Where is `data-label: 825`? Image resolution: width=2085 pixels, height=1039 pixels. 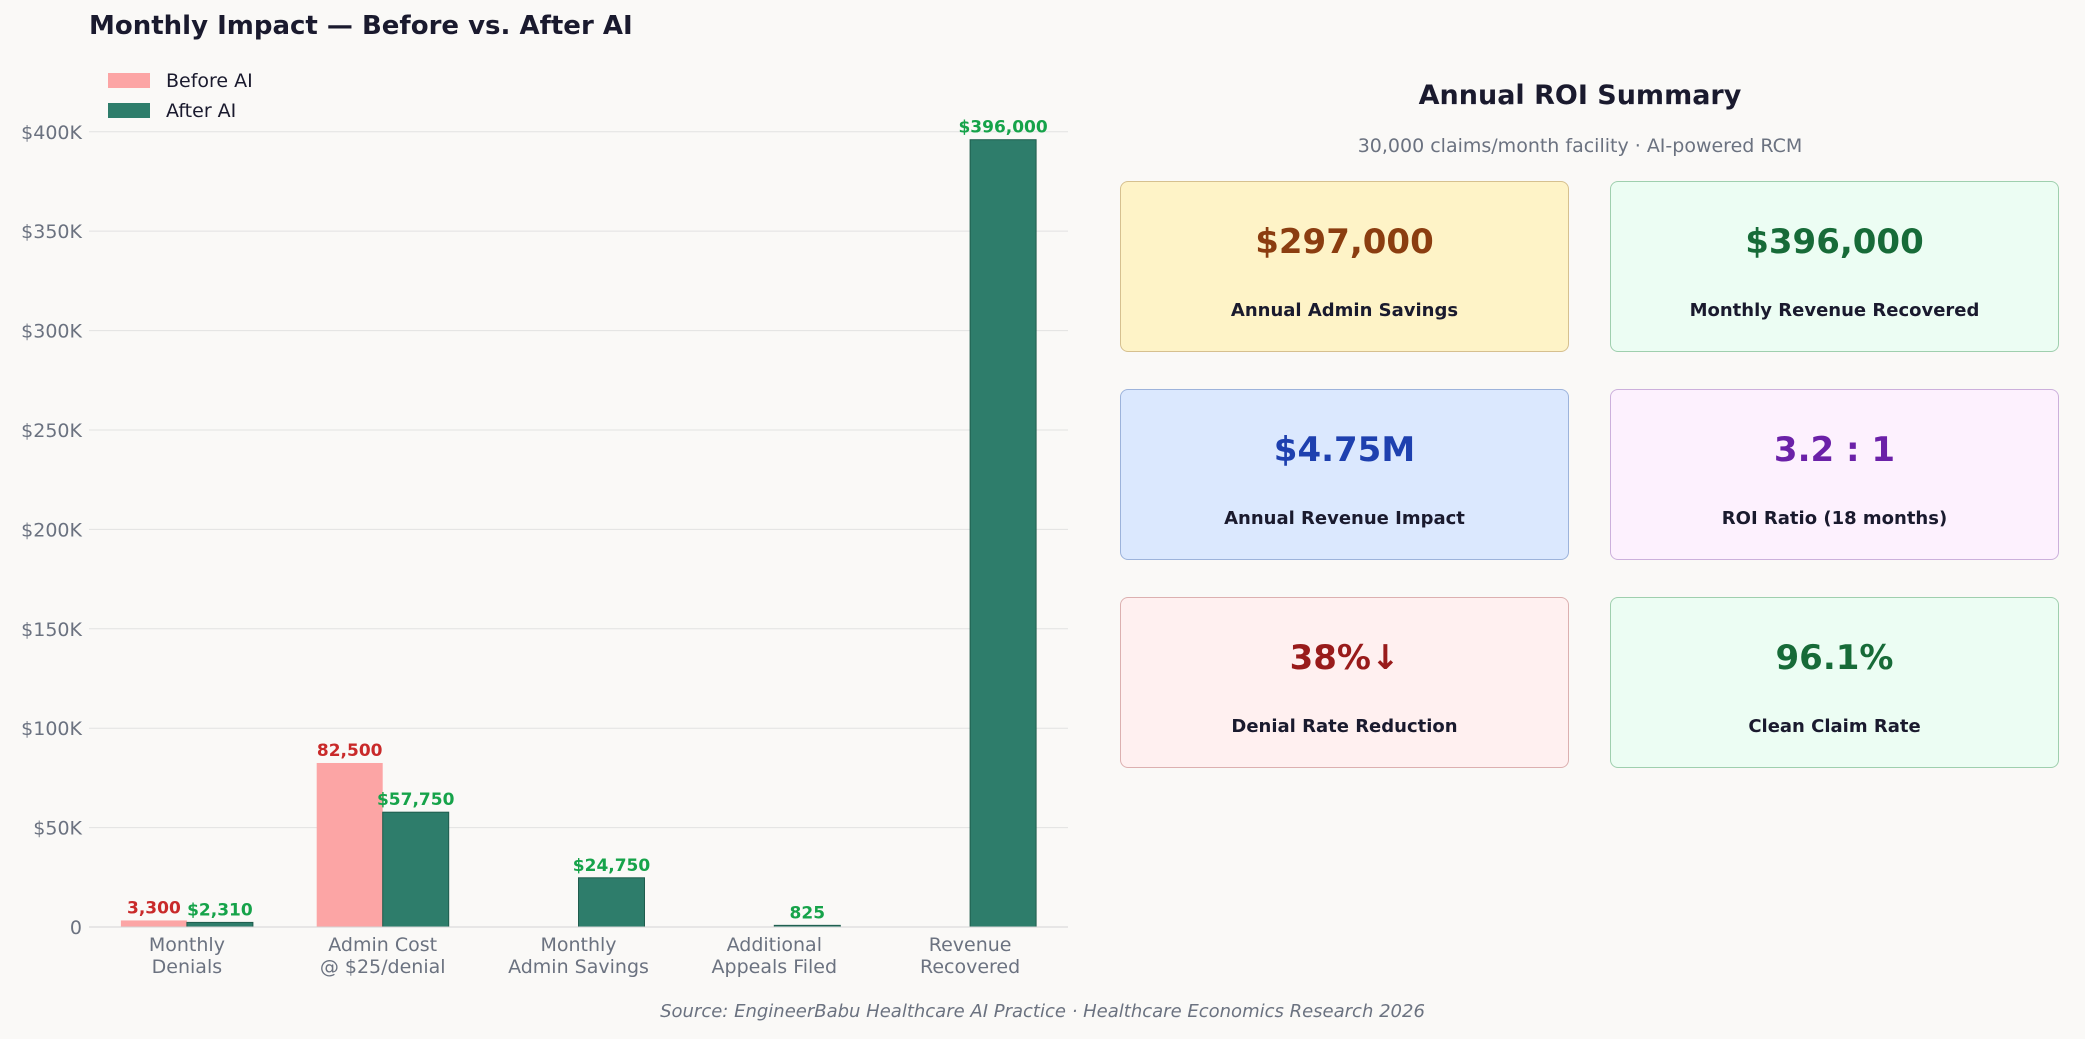
data-label: 825 is located at coordinates (808, 913).